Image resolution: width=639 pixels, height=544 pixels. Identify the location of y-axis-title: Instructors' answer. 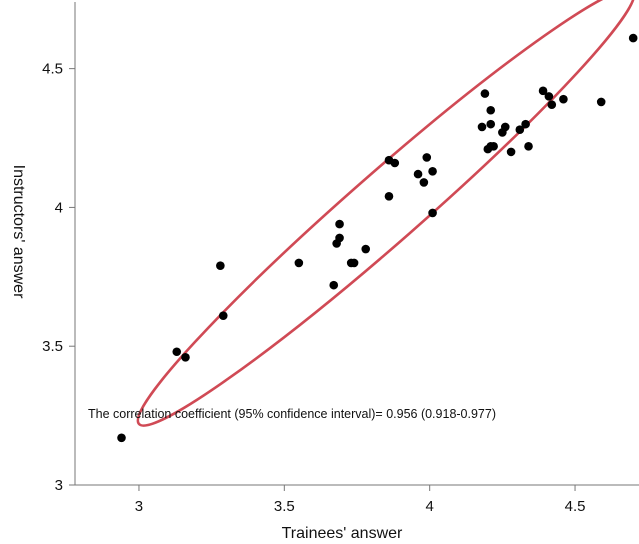
(18, 232).